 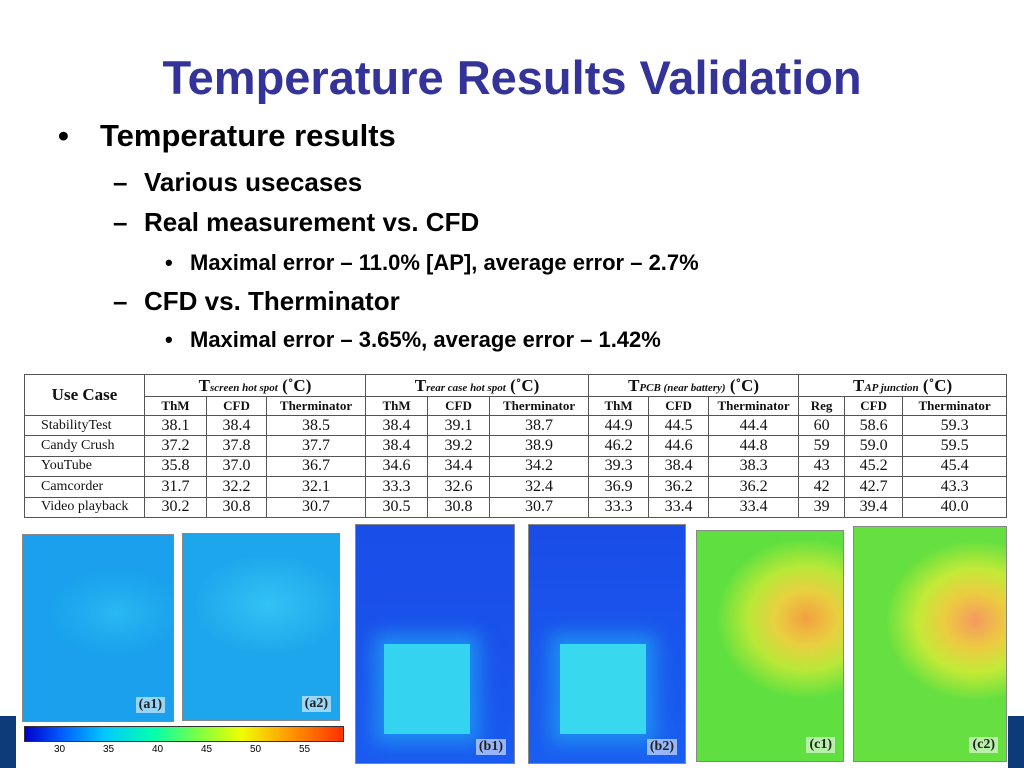 I want to click on panel-label: (b2), so click(x=661, y=747).